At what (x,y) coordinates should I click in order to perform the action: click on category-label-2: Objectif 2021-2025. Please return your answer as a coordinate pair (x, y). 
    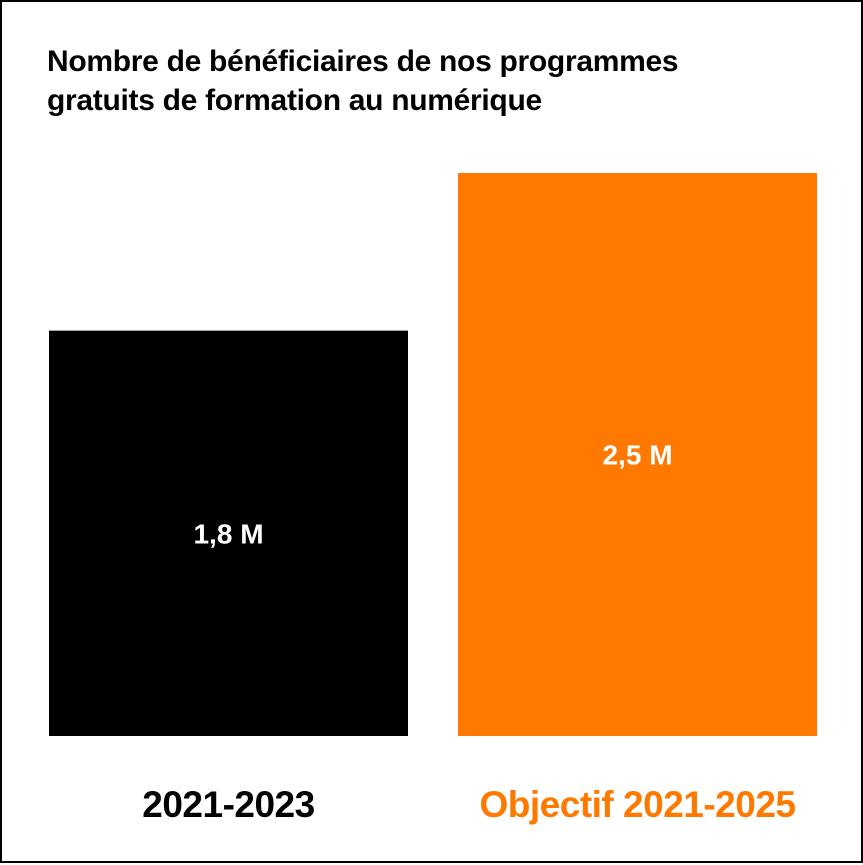
    Looking at the image, I should click on (638, 804).